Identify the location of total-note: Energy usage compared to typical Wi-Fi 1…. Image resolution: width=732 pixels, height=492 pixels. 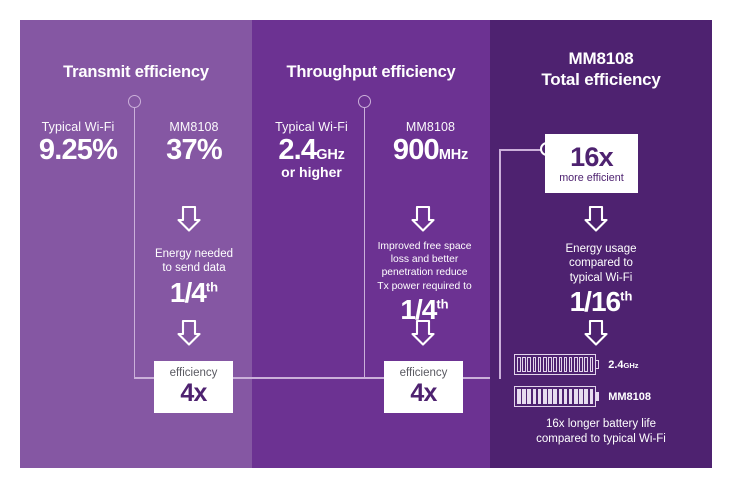
(601, 280).